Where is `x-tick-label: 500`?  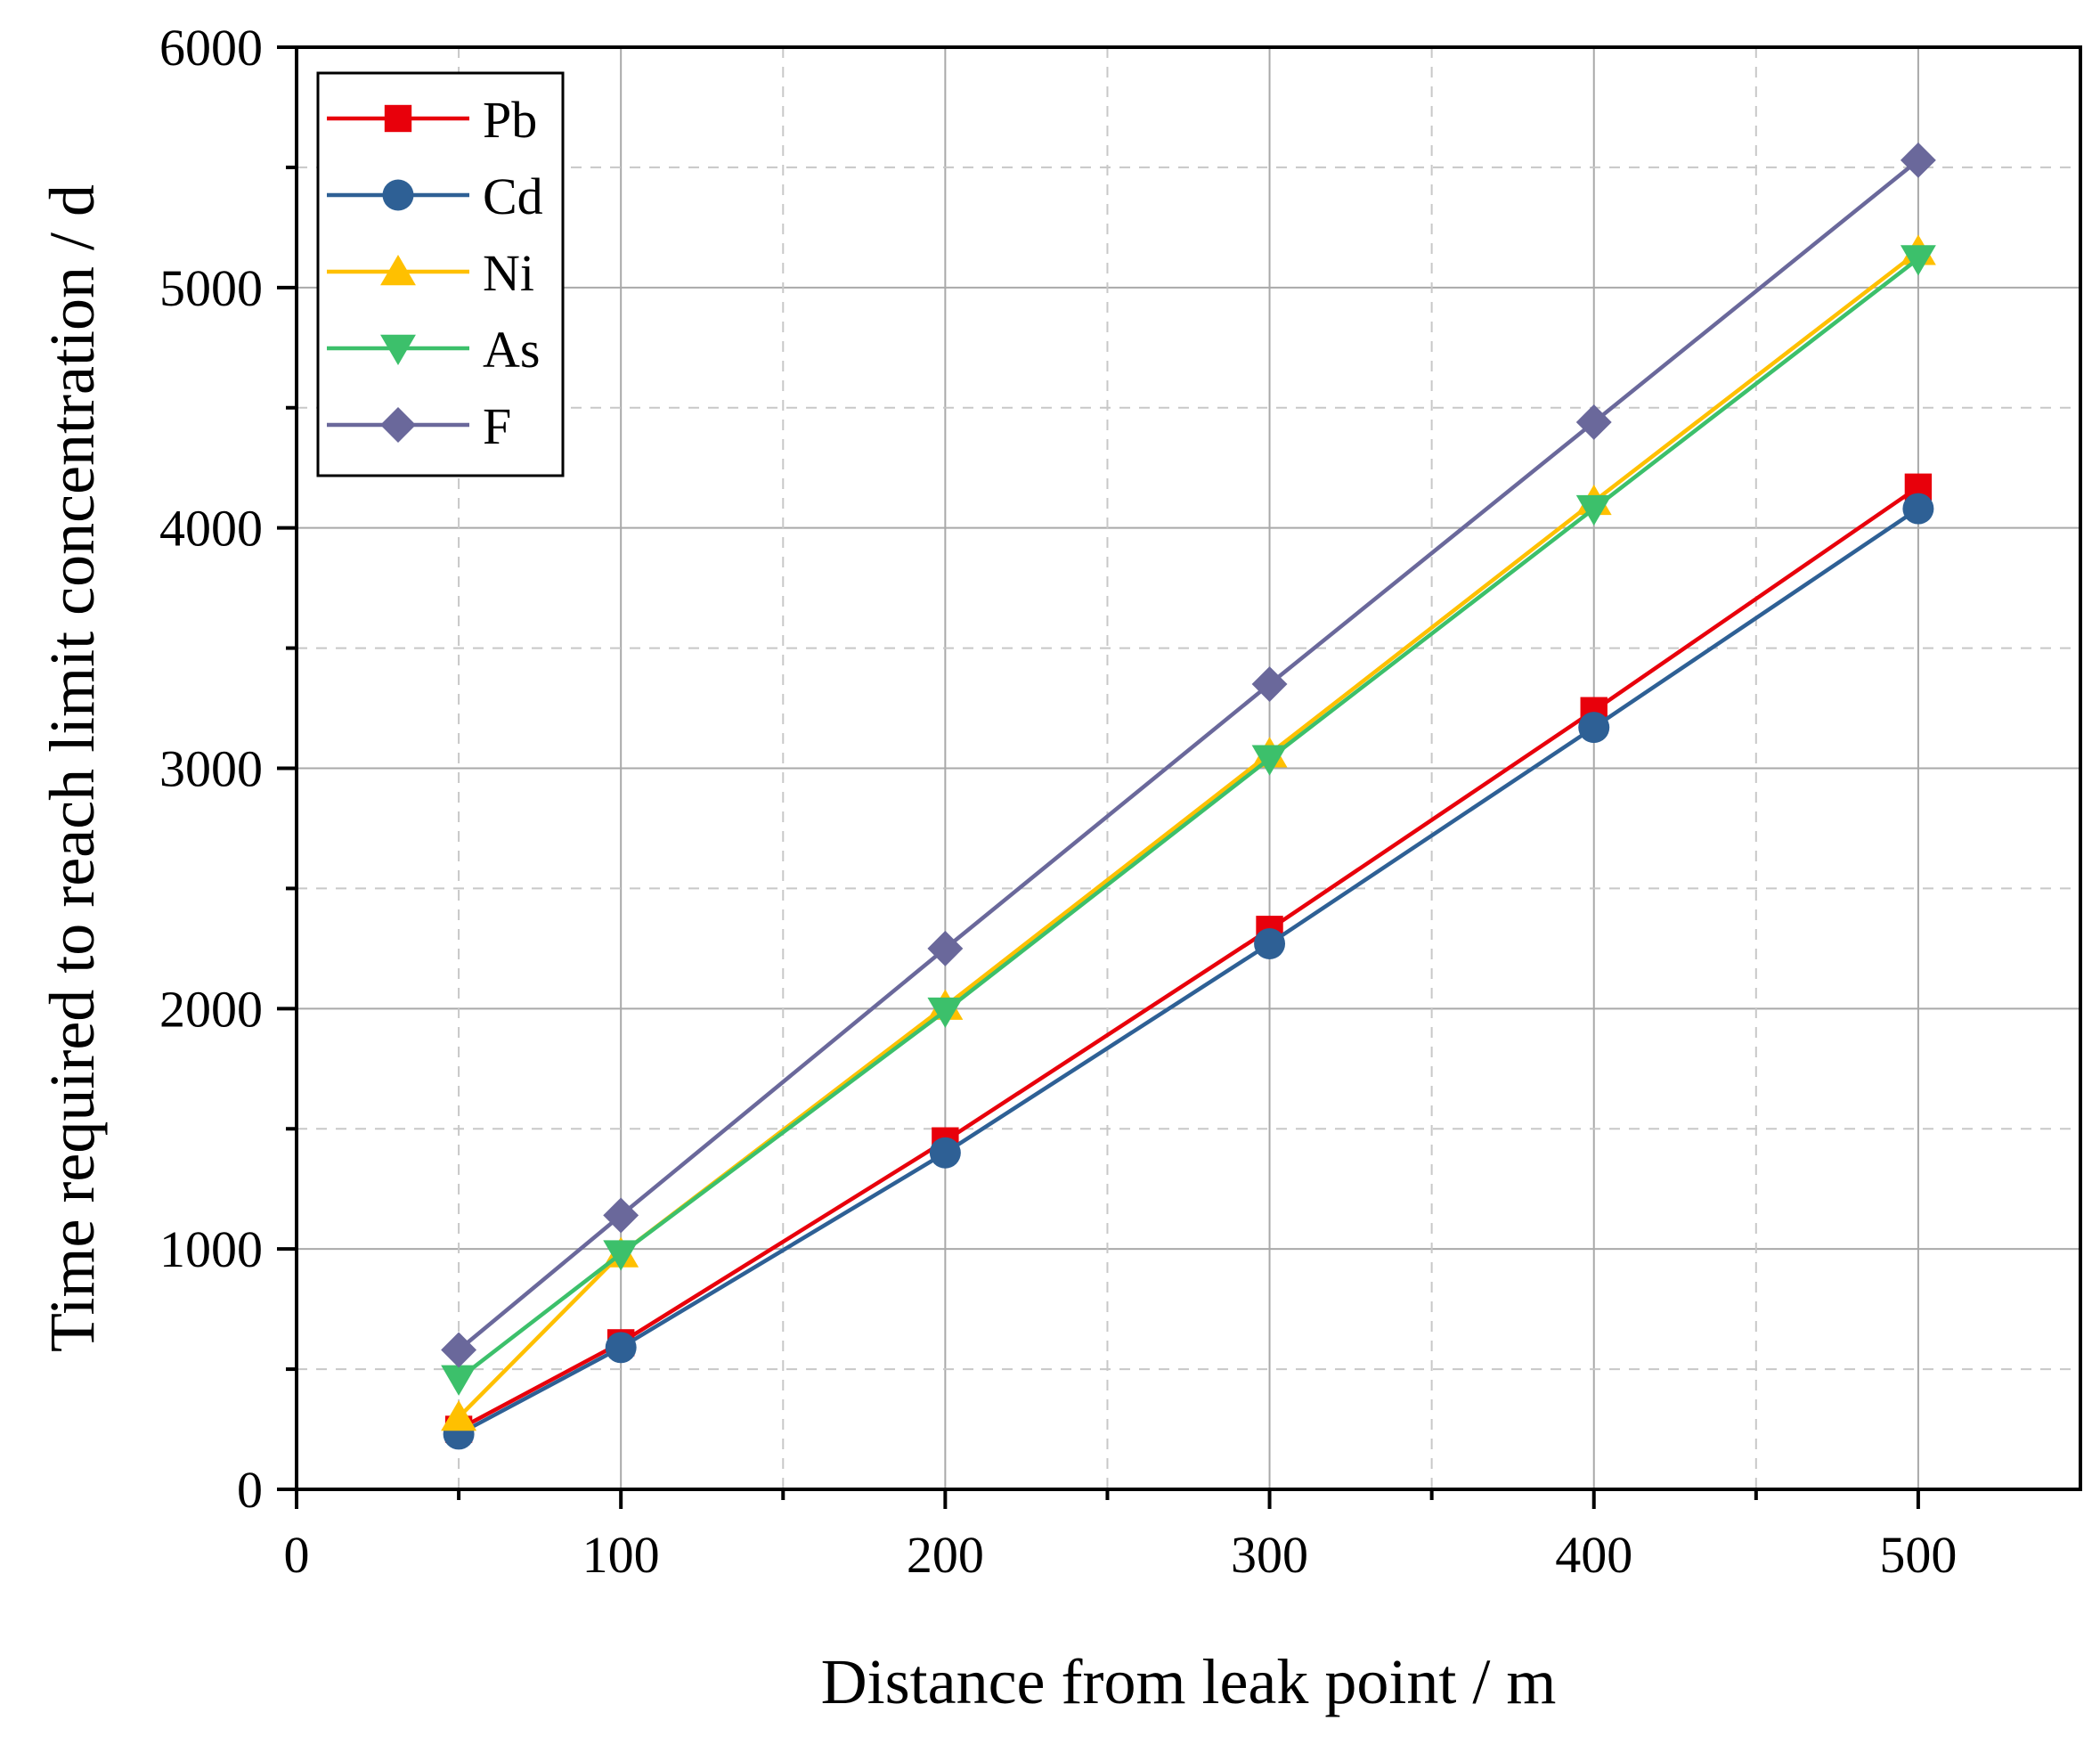
x-tick-label: 500 is located at coordinates (1918, 1555).